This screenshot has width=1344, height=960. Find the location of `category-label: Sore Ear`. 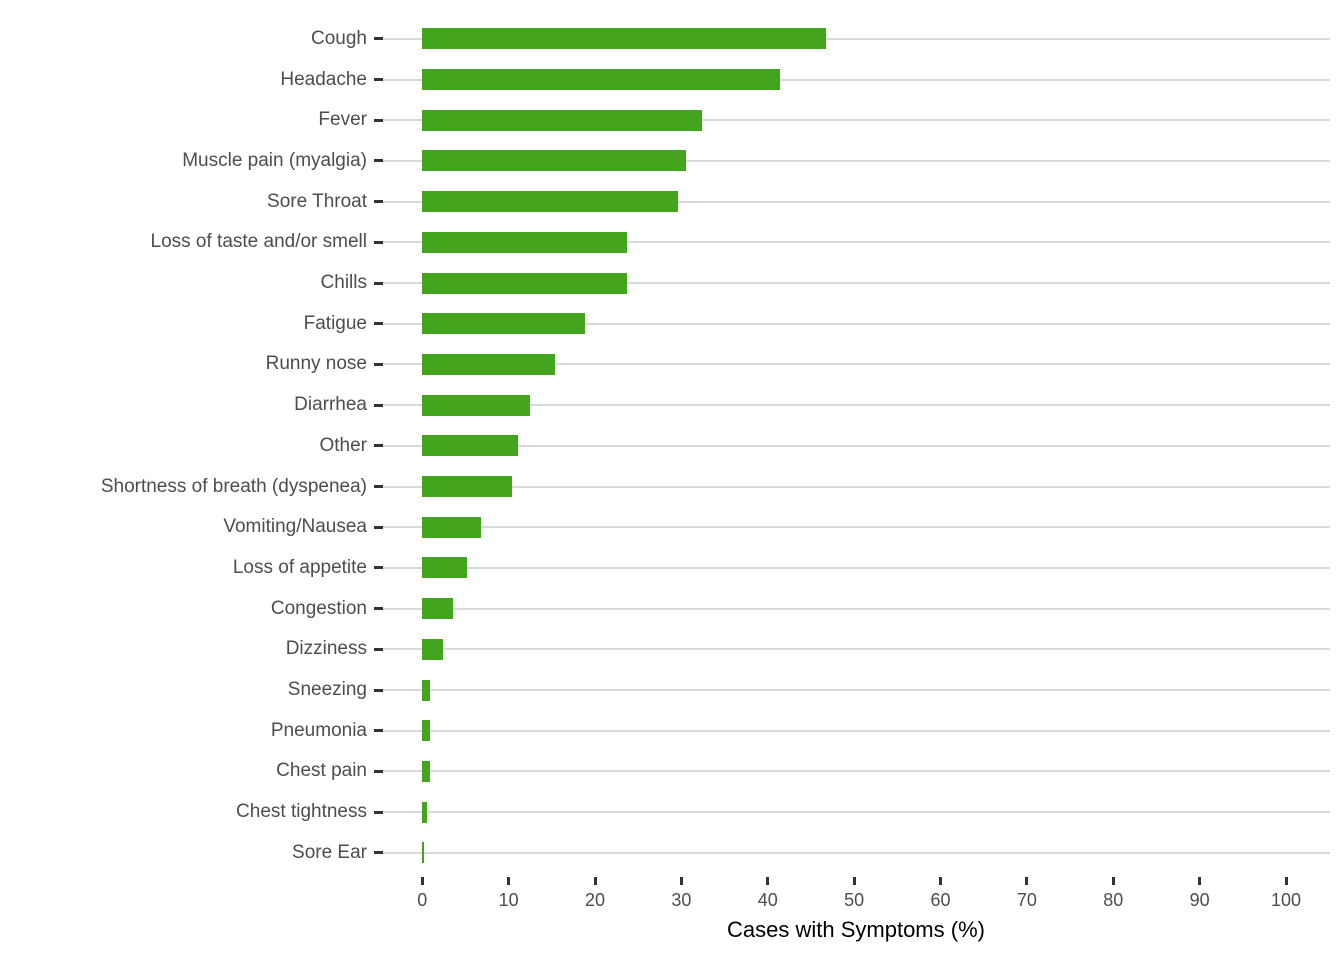

category-label: Sore Ear is located at coordinates (329, 852).